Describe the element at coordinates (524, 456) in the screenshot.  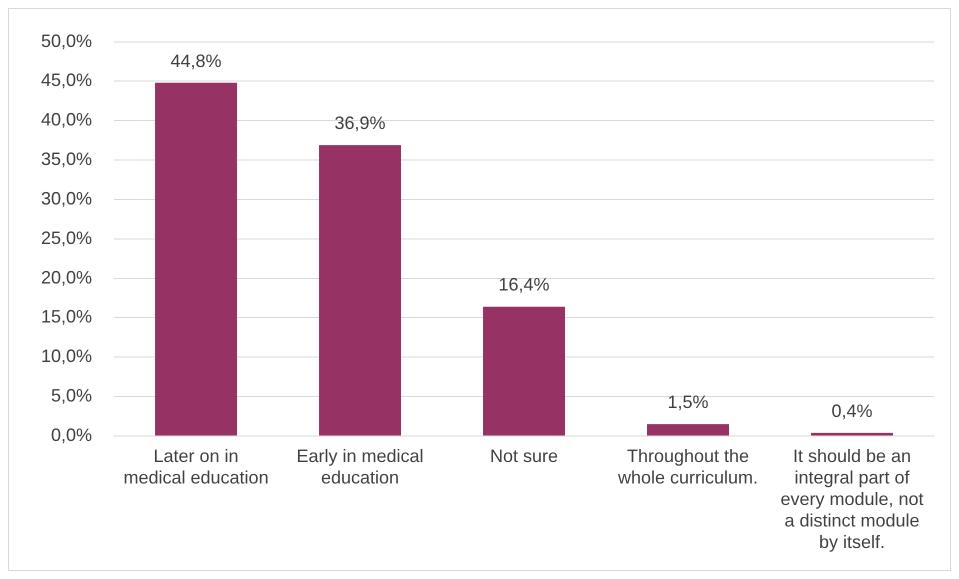
I see `x-tick-label: Not sure` at that location.